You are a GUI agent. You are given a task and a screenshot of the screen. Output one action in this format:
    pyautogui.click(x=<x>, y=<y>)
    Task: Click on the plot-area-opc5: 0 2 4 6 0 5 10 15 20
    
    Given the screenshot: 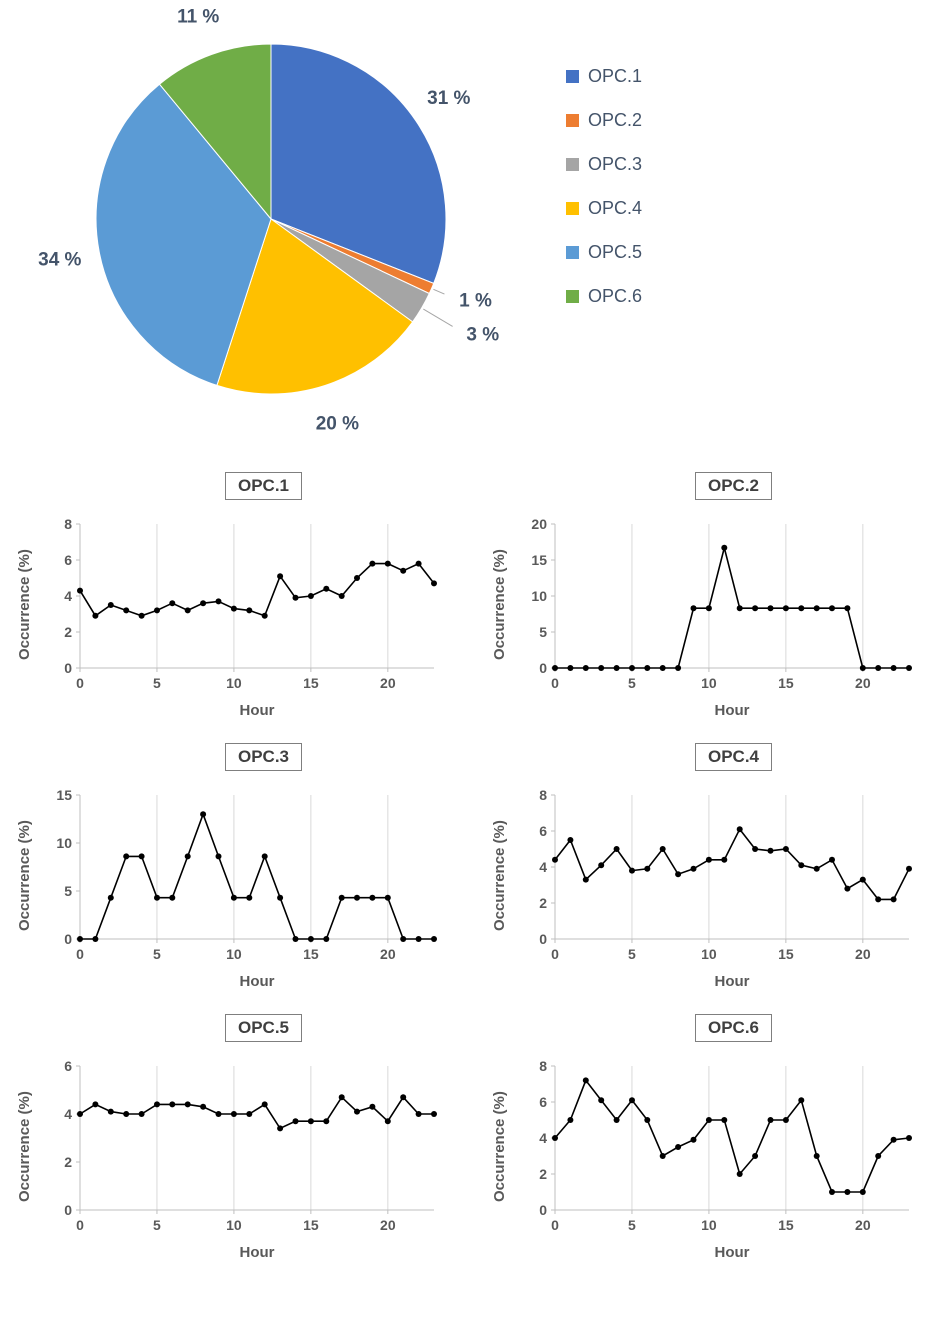 What is the action you would take?
    pyautogui.click(x=250, y=1145)
    